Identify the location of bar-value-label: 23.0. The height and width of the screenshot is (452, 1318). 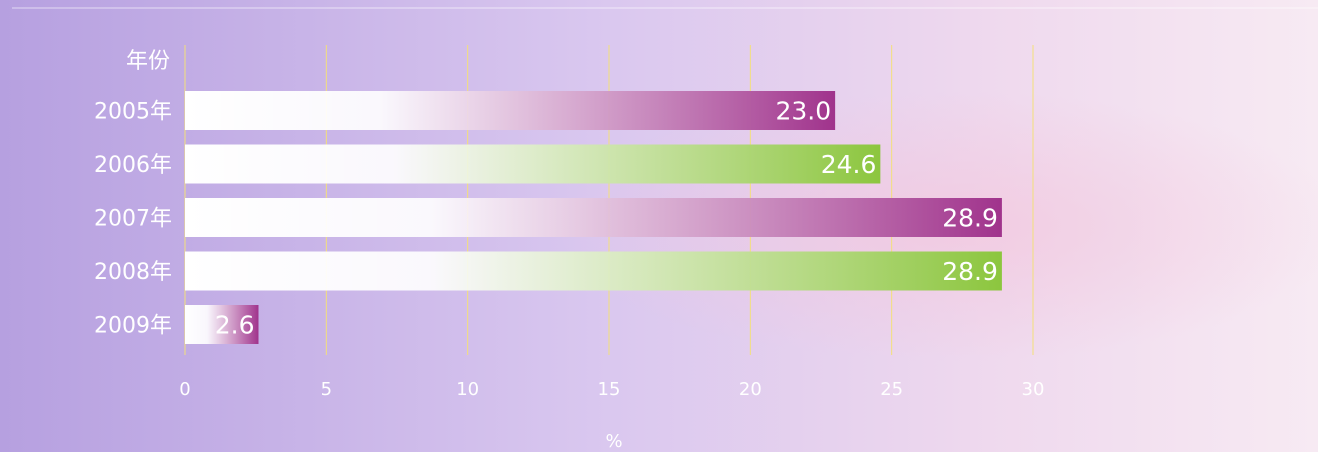
(803, 111).